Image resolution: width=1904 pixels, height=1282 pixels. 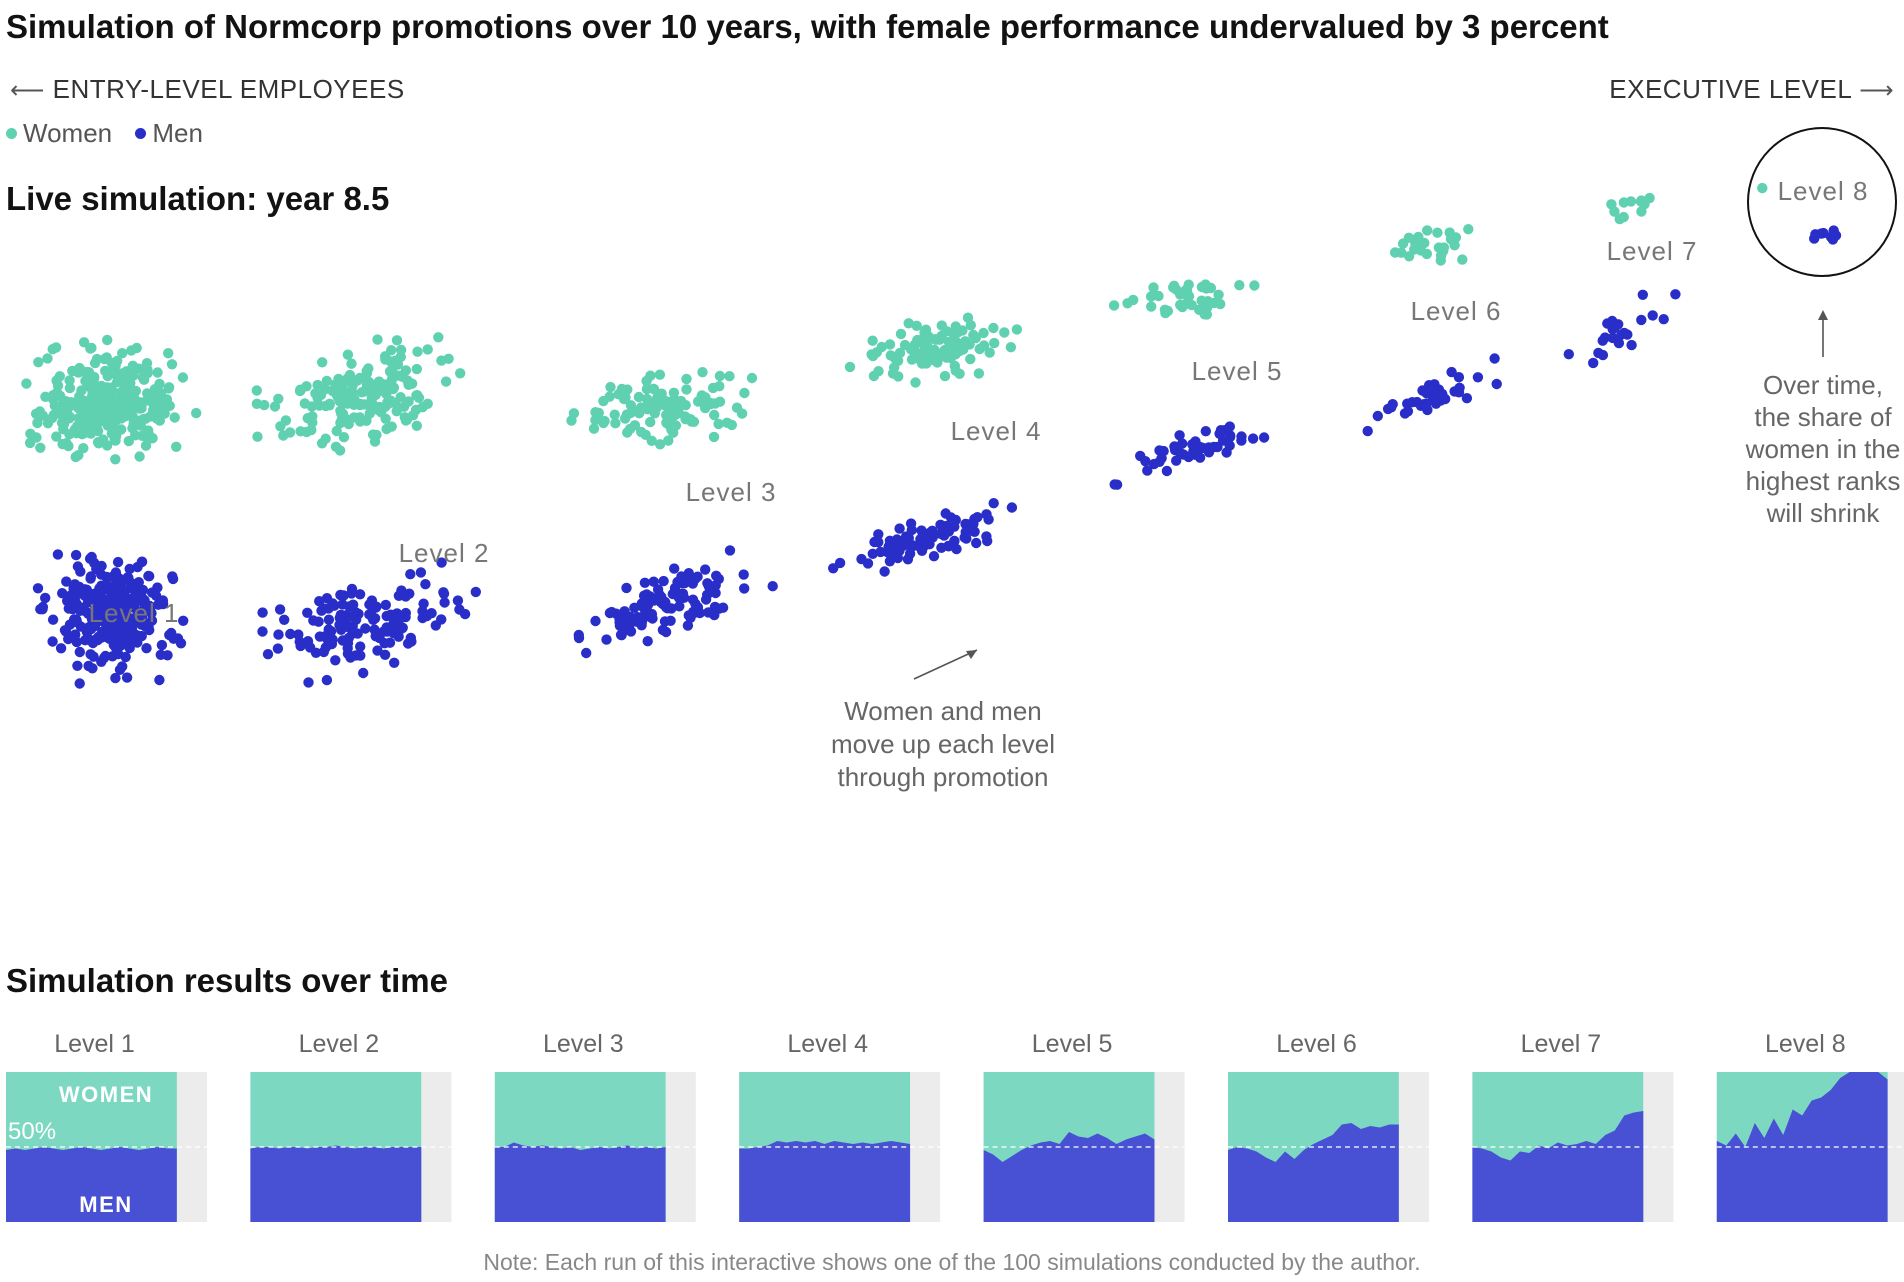 I want to click on results-level-label-4: Level 4, so click(x=827, y=1044).